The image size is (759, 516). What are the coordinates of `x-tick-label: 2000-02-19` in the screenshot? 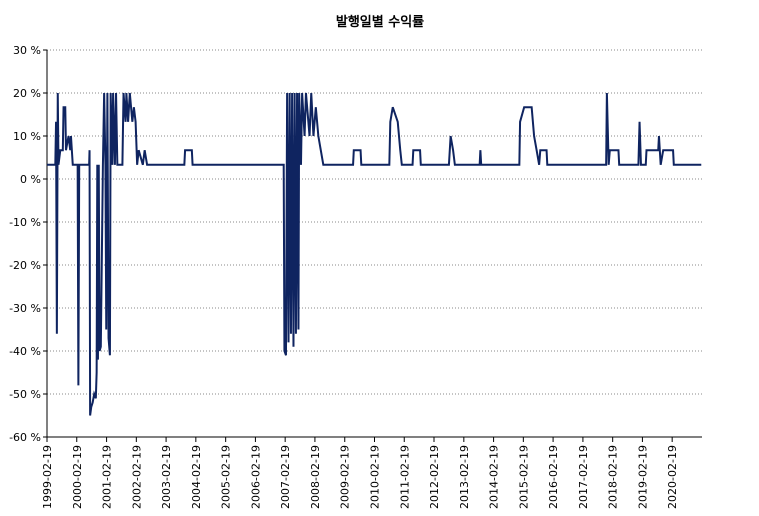 It's located at (77, 477).